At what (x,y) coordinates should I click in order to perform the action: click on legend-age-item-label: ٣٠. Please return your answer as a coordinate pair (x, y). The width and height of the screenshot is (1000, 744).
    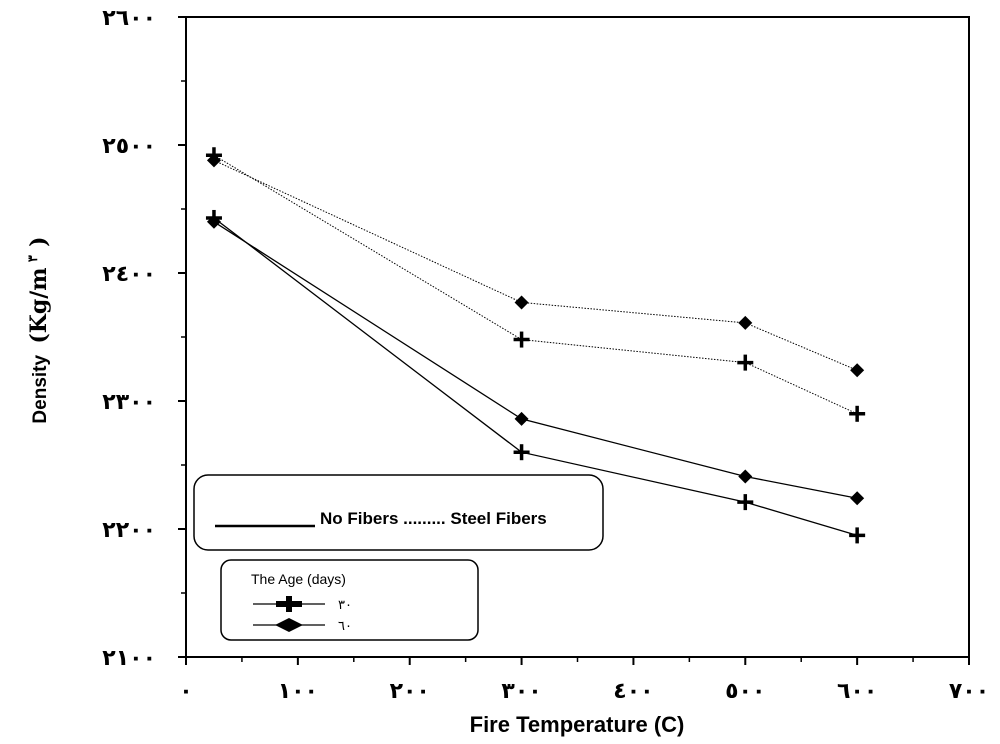
    Looking at the image, I should click on (345, 605).